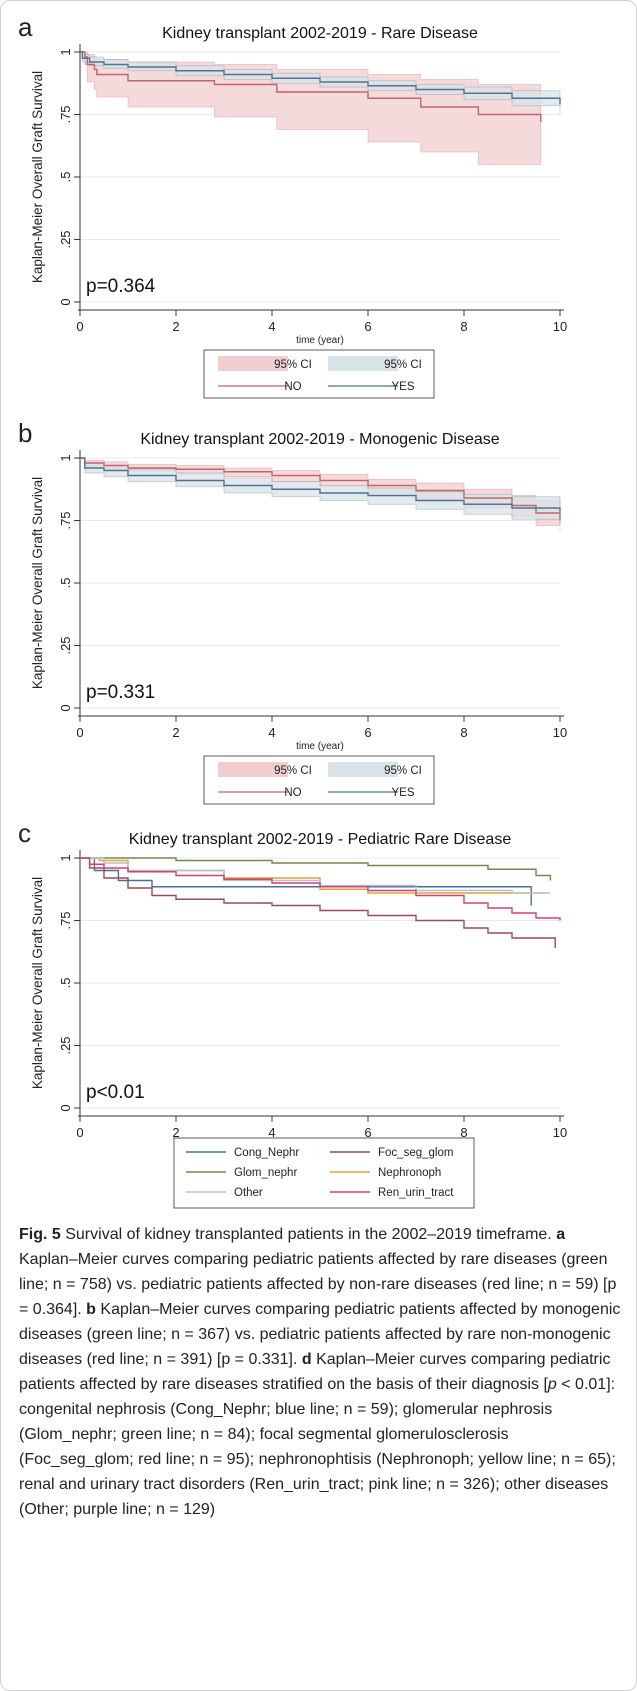  What do you see at coordinates (561, 1234) in the screenshot?
I see `caption-a-label: a` at bounding box center [561, 1234].